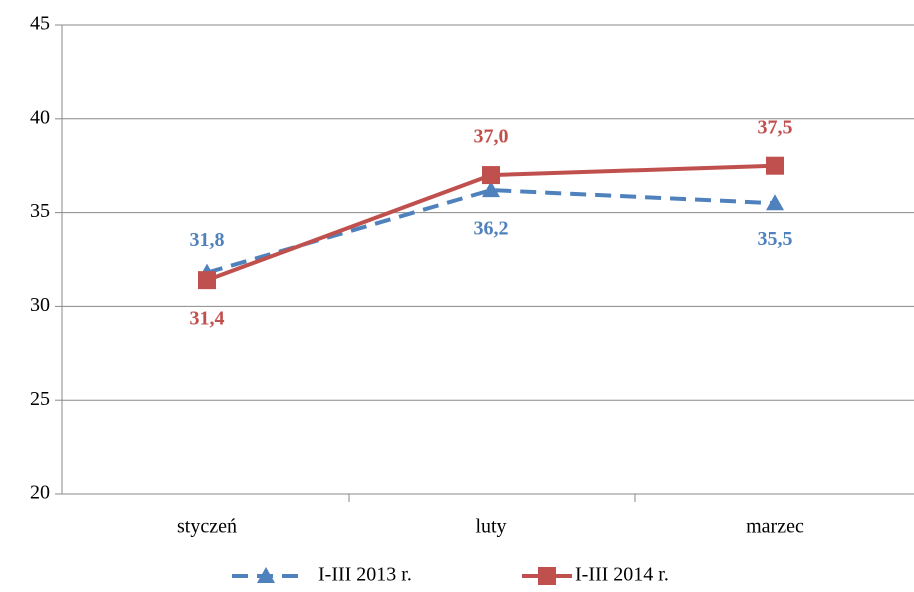 The width and height of the screenshot is (914, 592). I want to click on data-label: 31,8, so click(207, 240).